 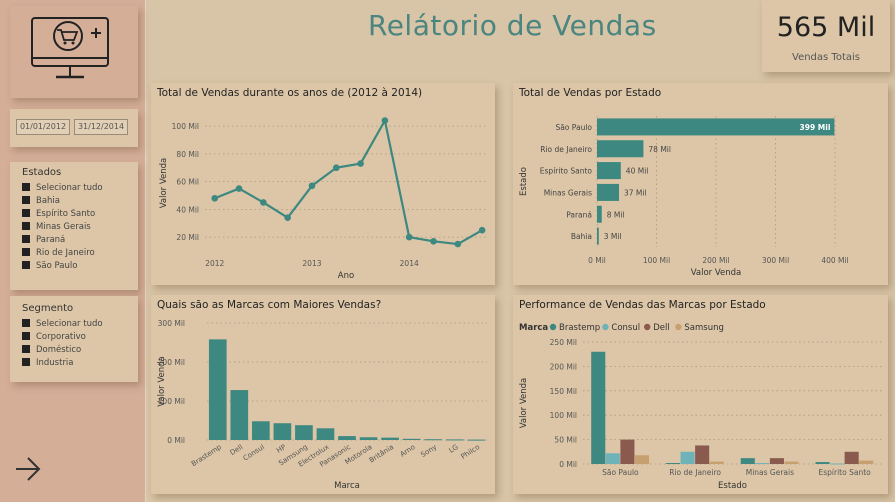 What do you see at coordinates (625, 328) in the screenshot?
I see `legend-label: Consul` at bounding box center [625, 328].